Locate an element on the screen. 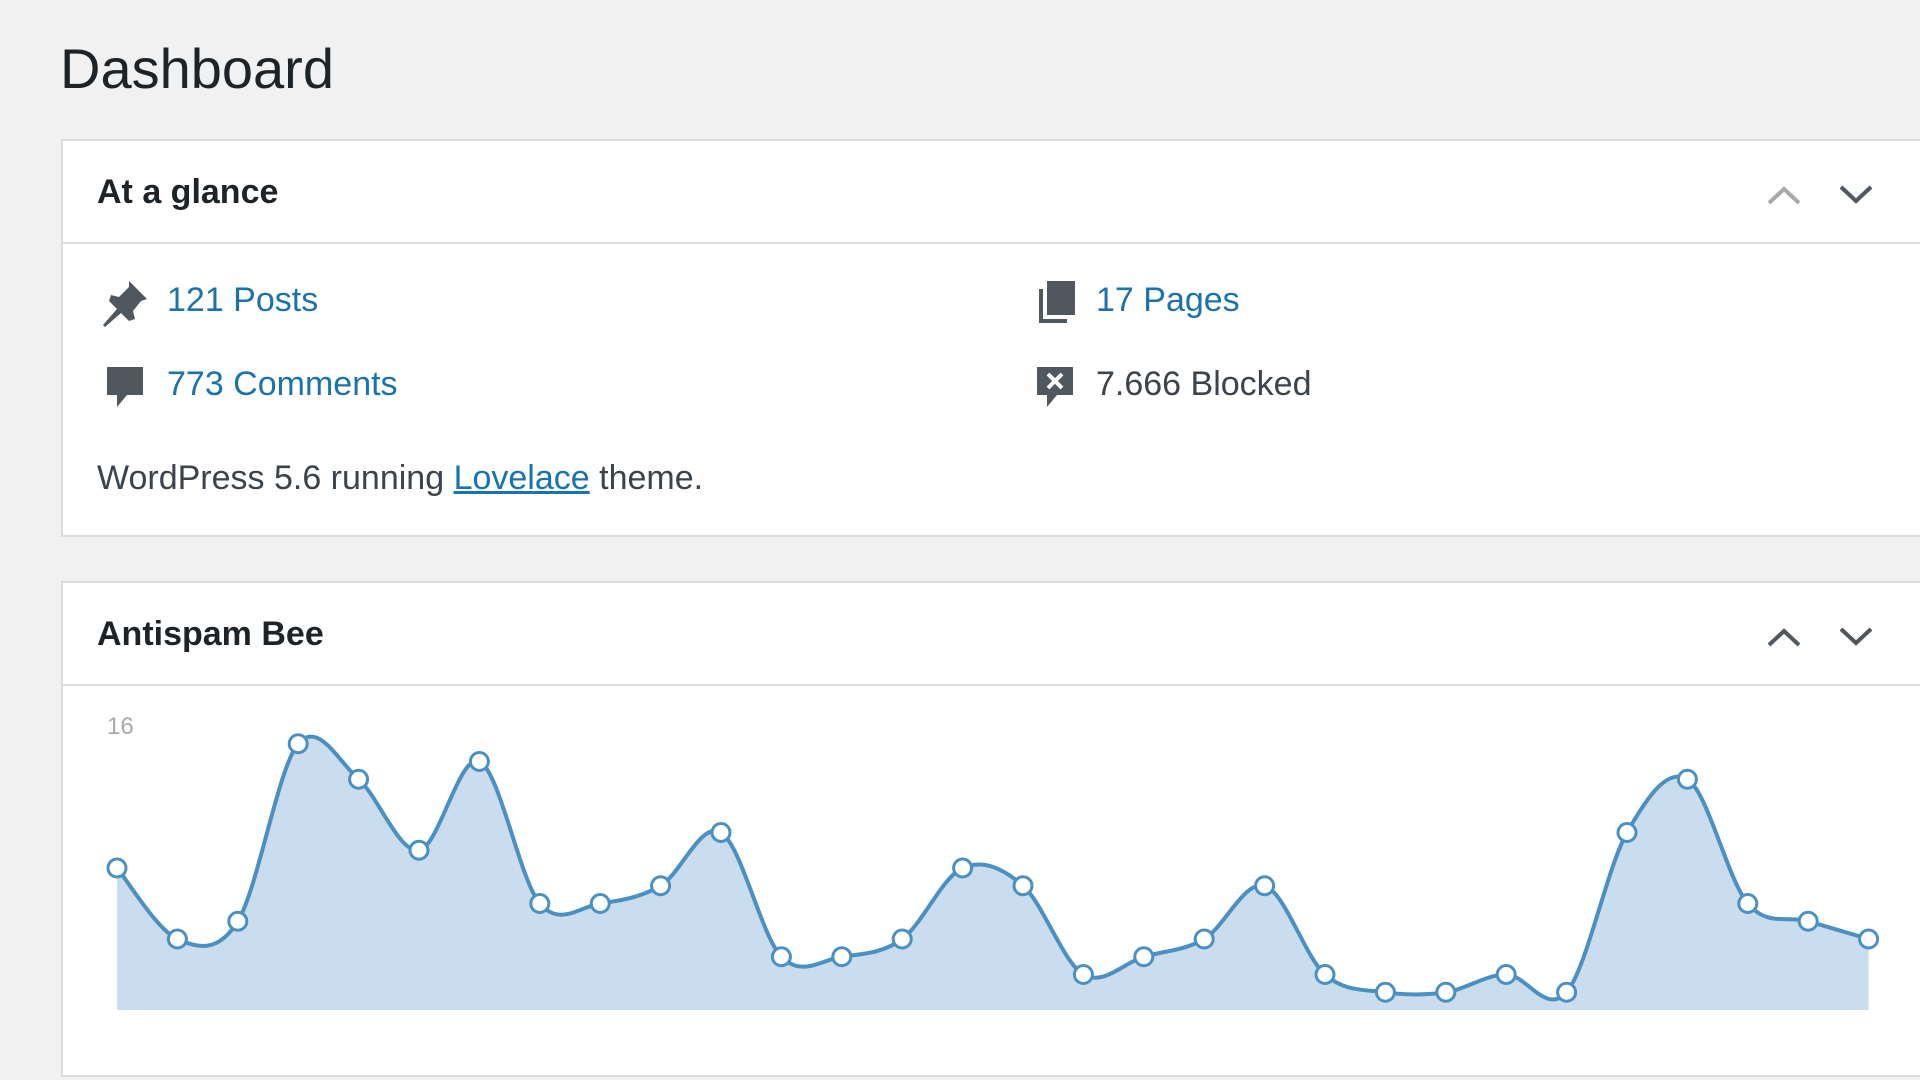 The height and width of the screenshot is (1080, 1920). pages-icon is located at coordinates (1057, 302).